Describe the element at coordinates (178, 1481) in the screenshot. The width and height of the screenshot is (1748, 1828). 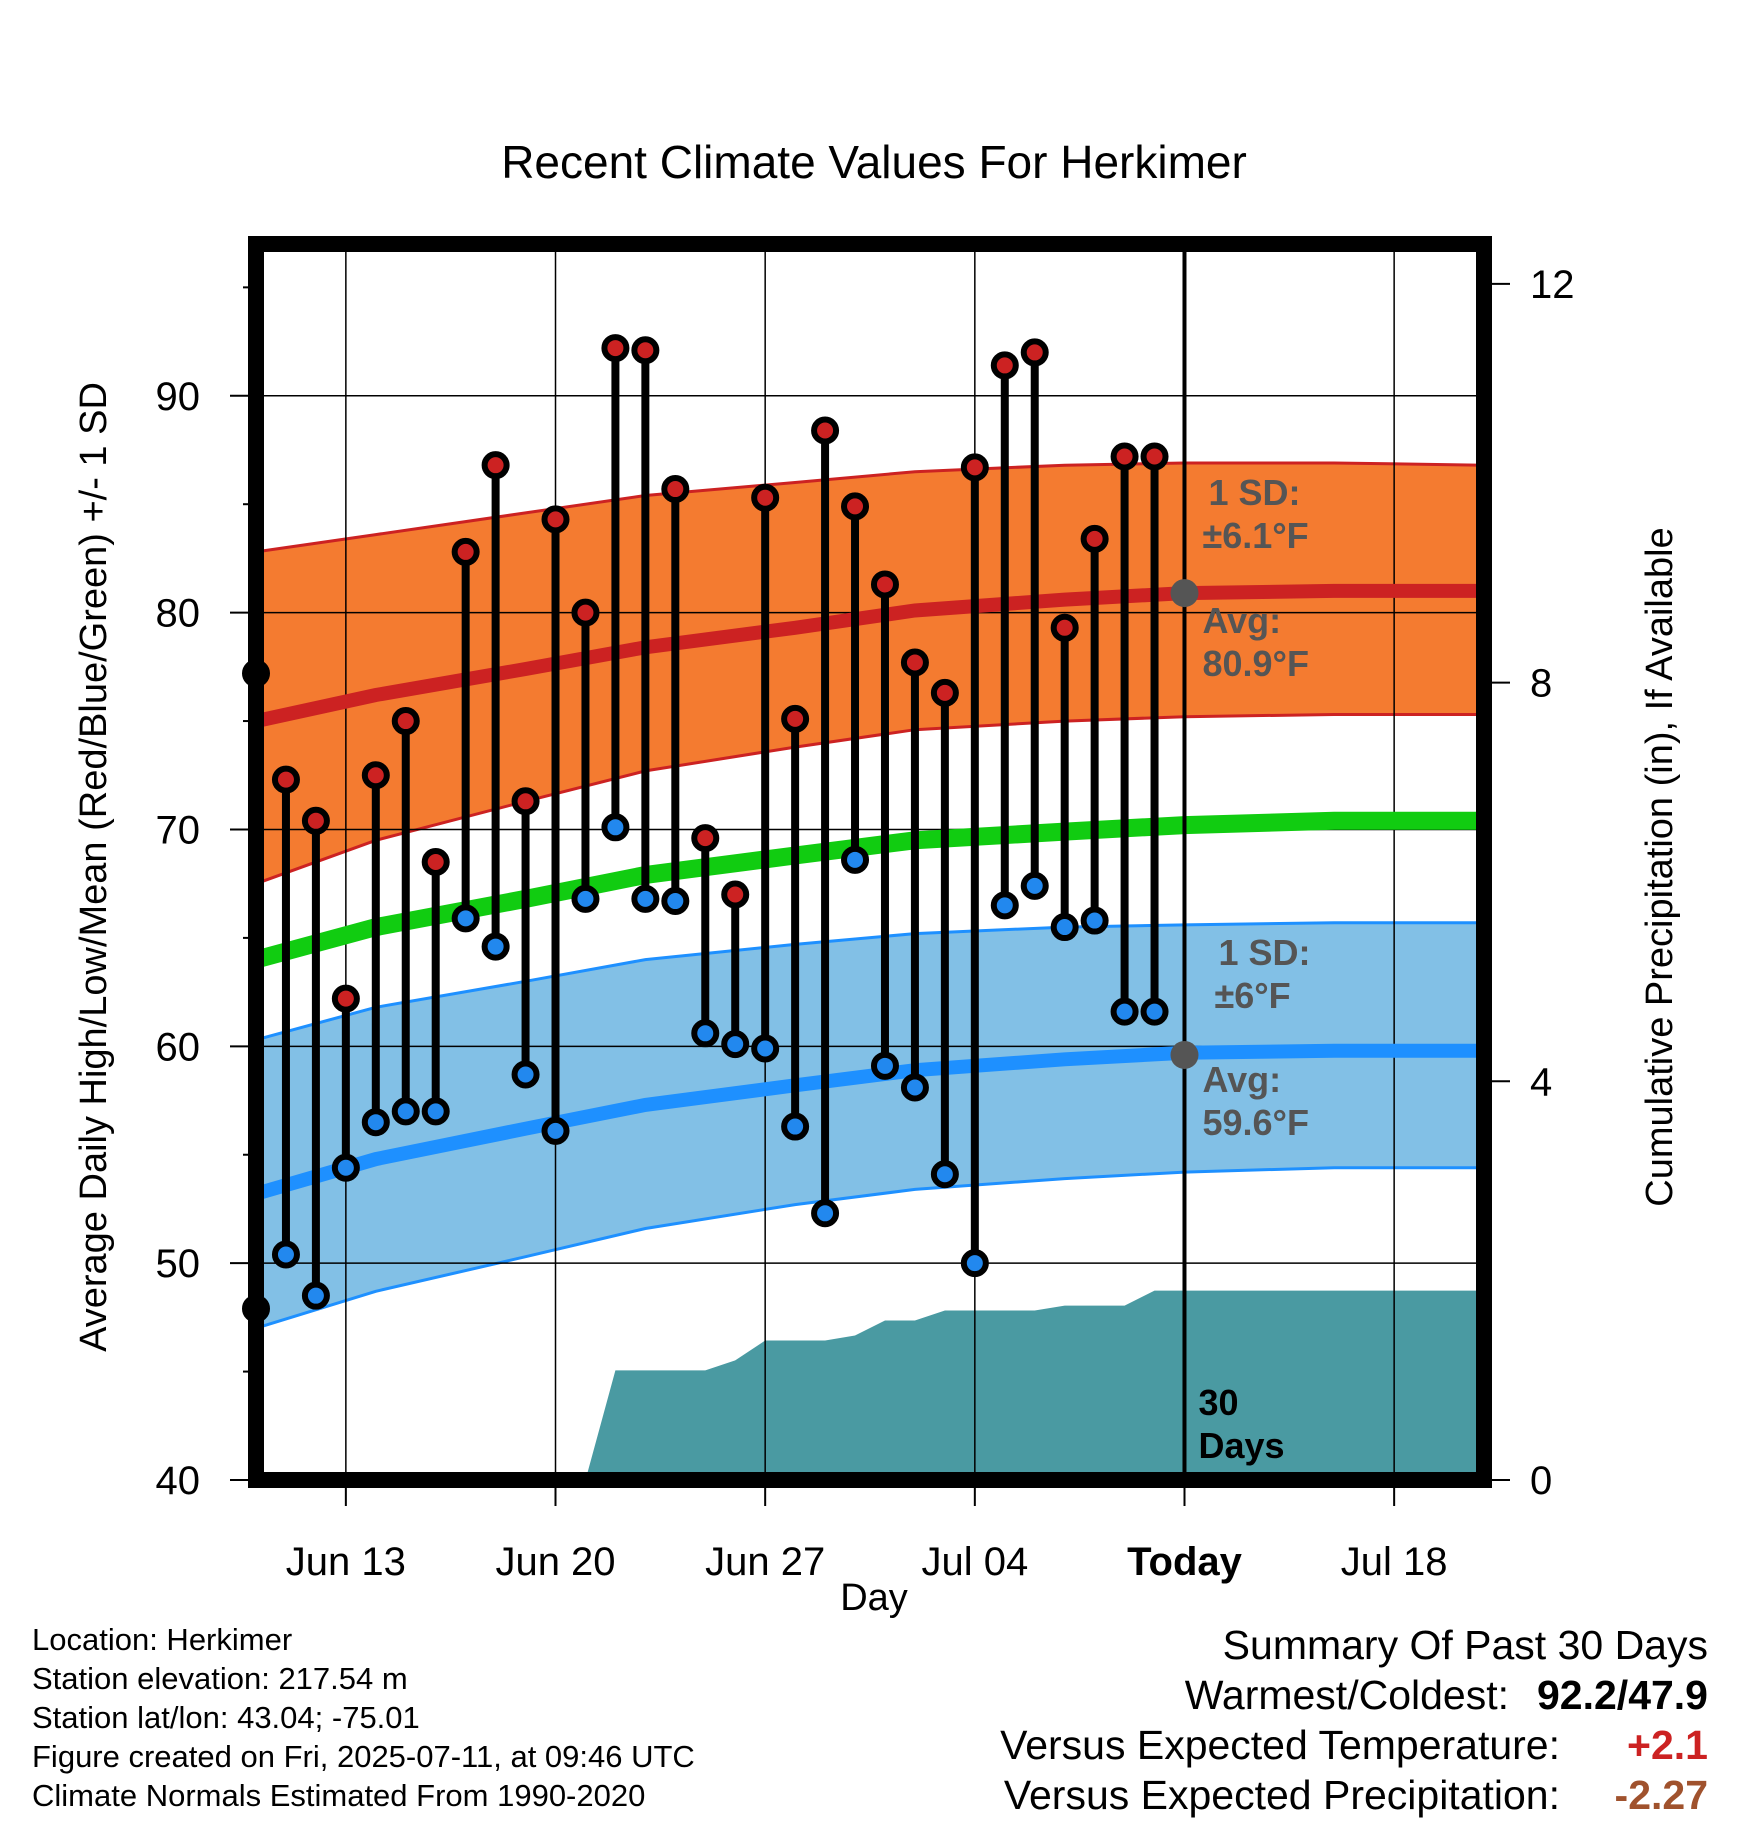
I see `y-tick-label: 40` at that location.